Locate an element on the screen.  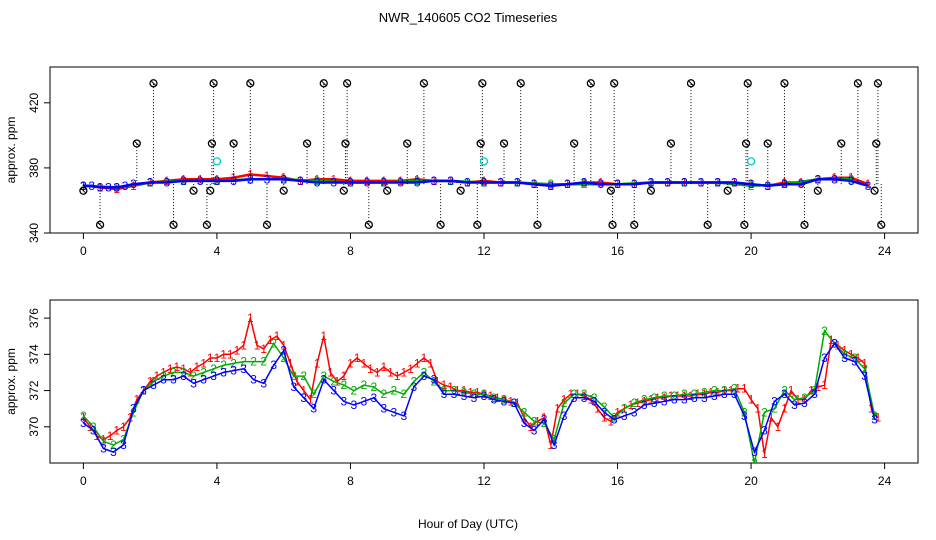
x-tick-label: 16 is located at coordinates (618, 481).